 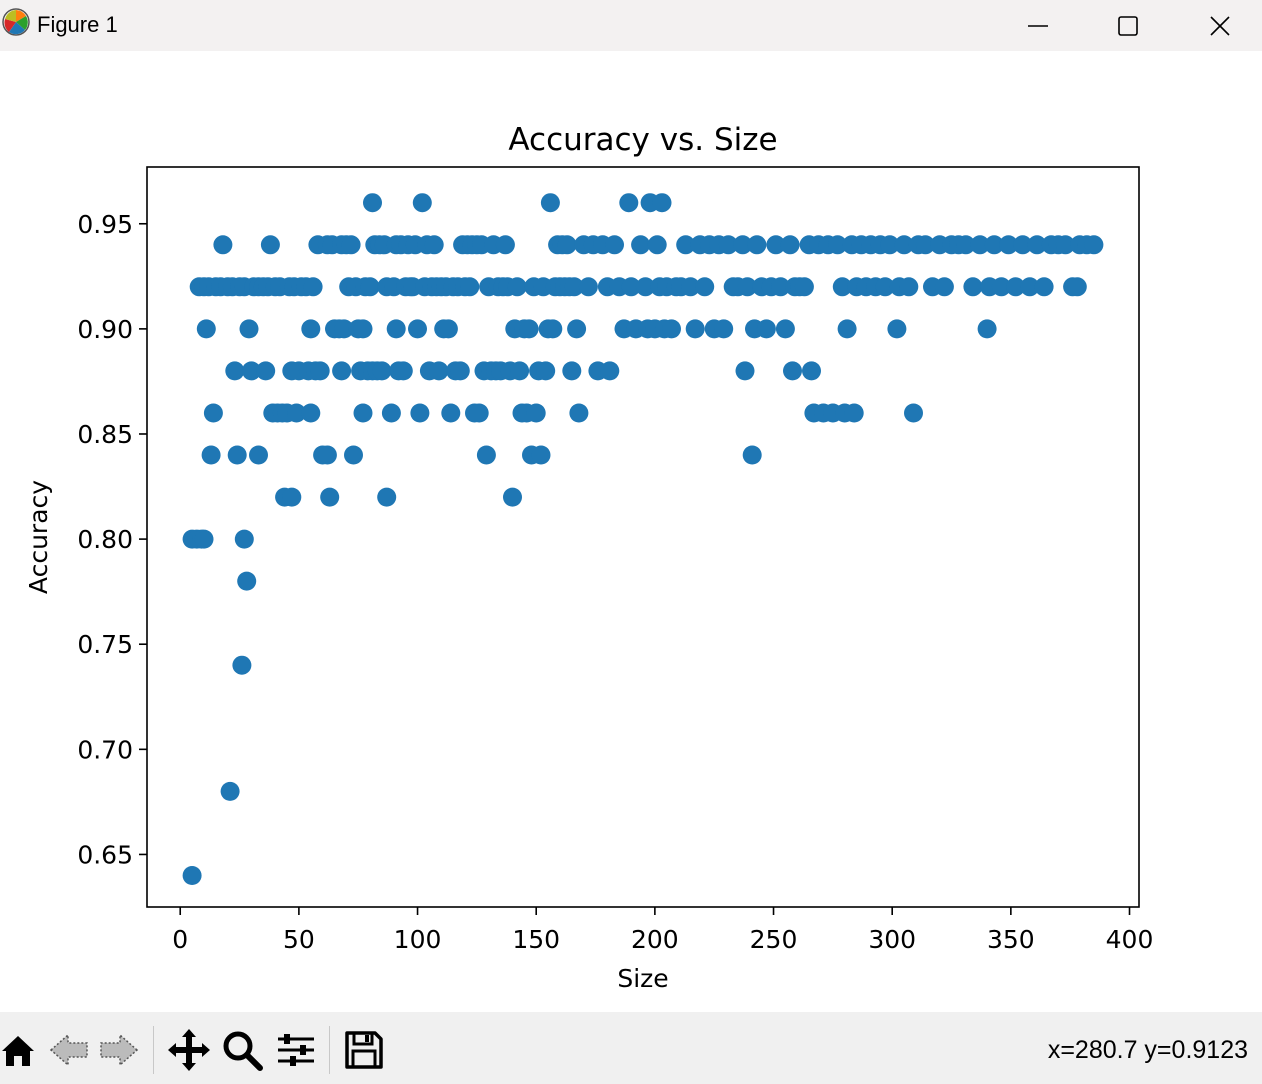 I want to click on x-tick-label: 150, so click(x=536, y=939).